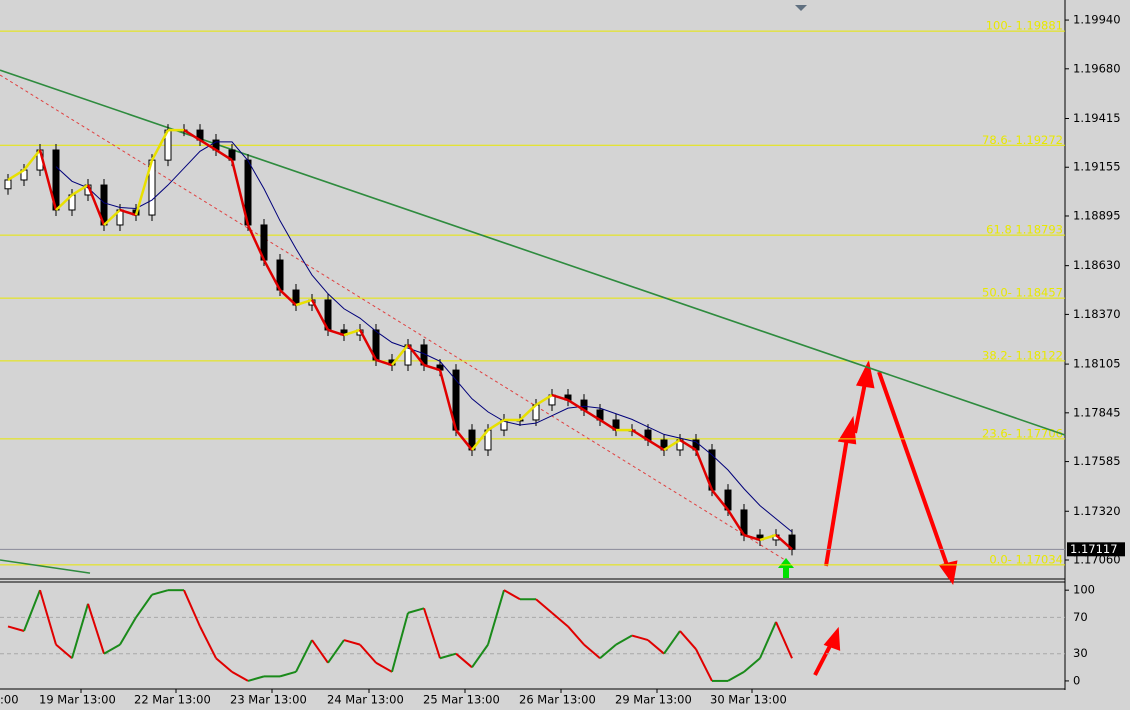 The width and height of the screenshot is (1130, 710). Describe the element at coordinates (557, 700) in the screenshot. I see `x-tick-label: 26 Mar 13:00` at that location.